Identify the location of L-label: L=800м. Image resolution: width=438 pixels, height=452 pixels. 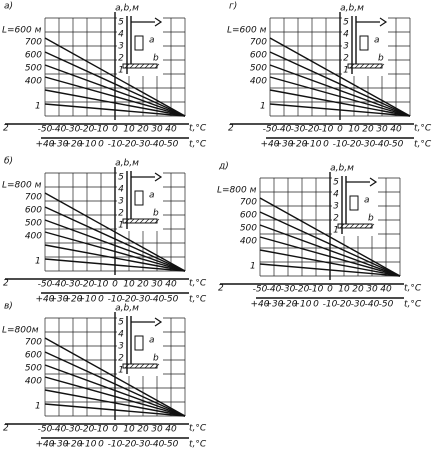
(20, 331).